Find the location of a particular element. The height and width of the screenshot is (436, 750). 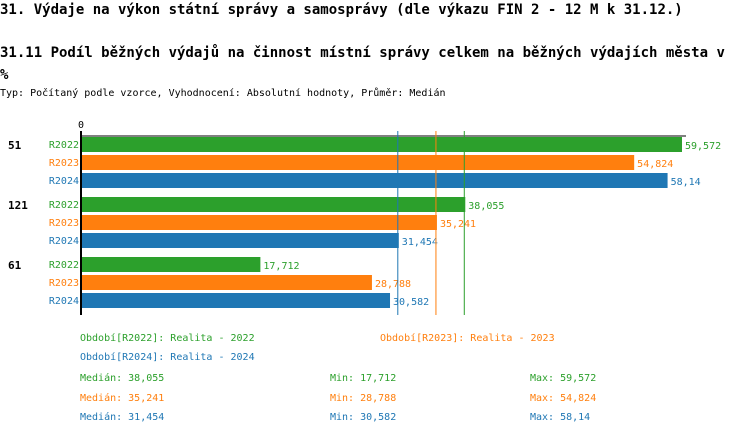

category-label: 51 is located at coordinates (15, 145).